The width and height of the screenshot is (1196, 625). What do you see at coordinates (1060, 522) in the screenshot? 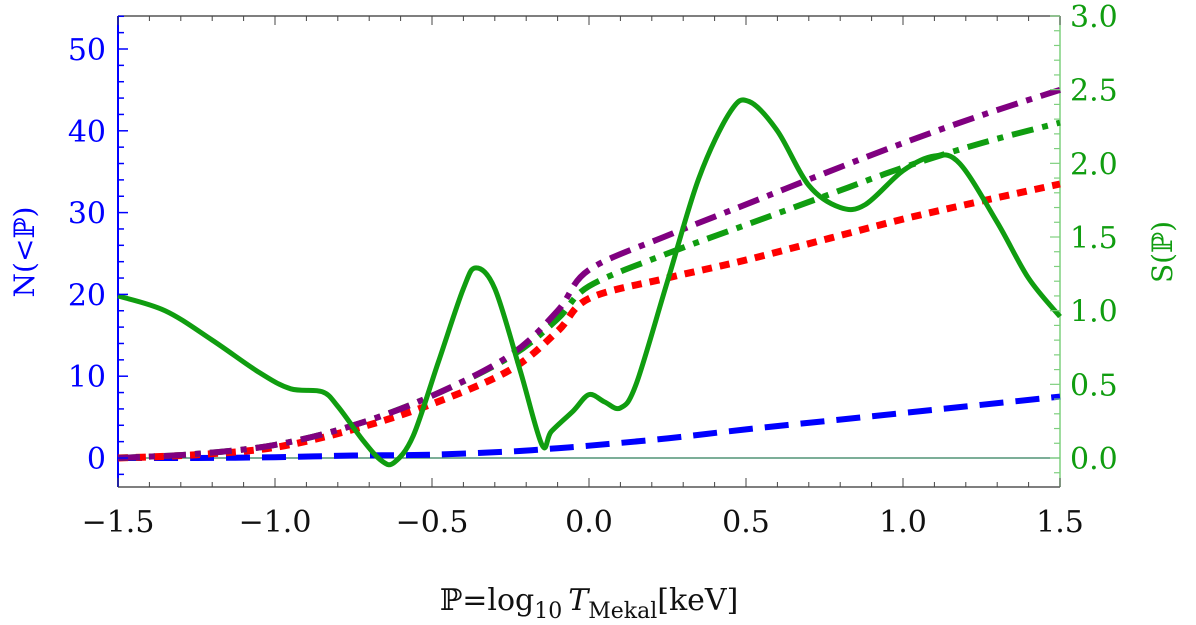
I see `x-tick-label: 1.5` at bounding box center [1060, 522].